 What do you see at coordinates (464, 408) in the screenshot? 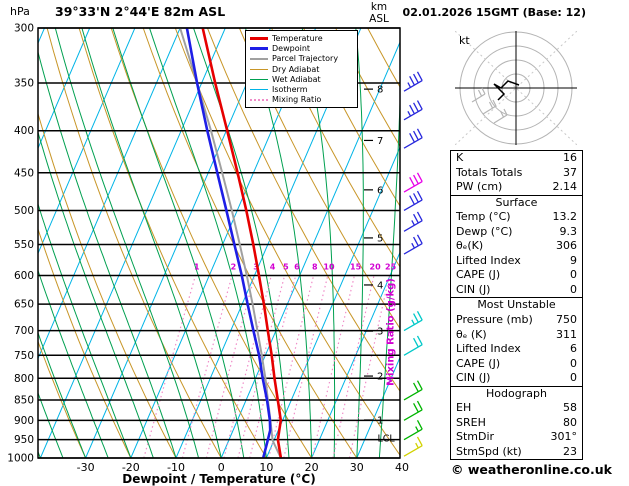
I see `index-label: EH` at bounding box center [464, 408].